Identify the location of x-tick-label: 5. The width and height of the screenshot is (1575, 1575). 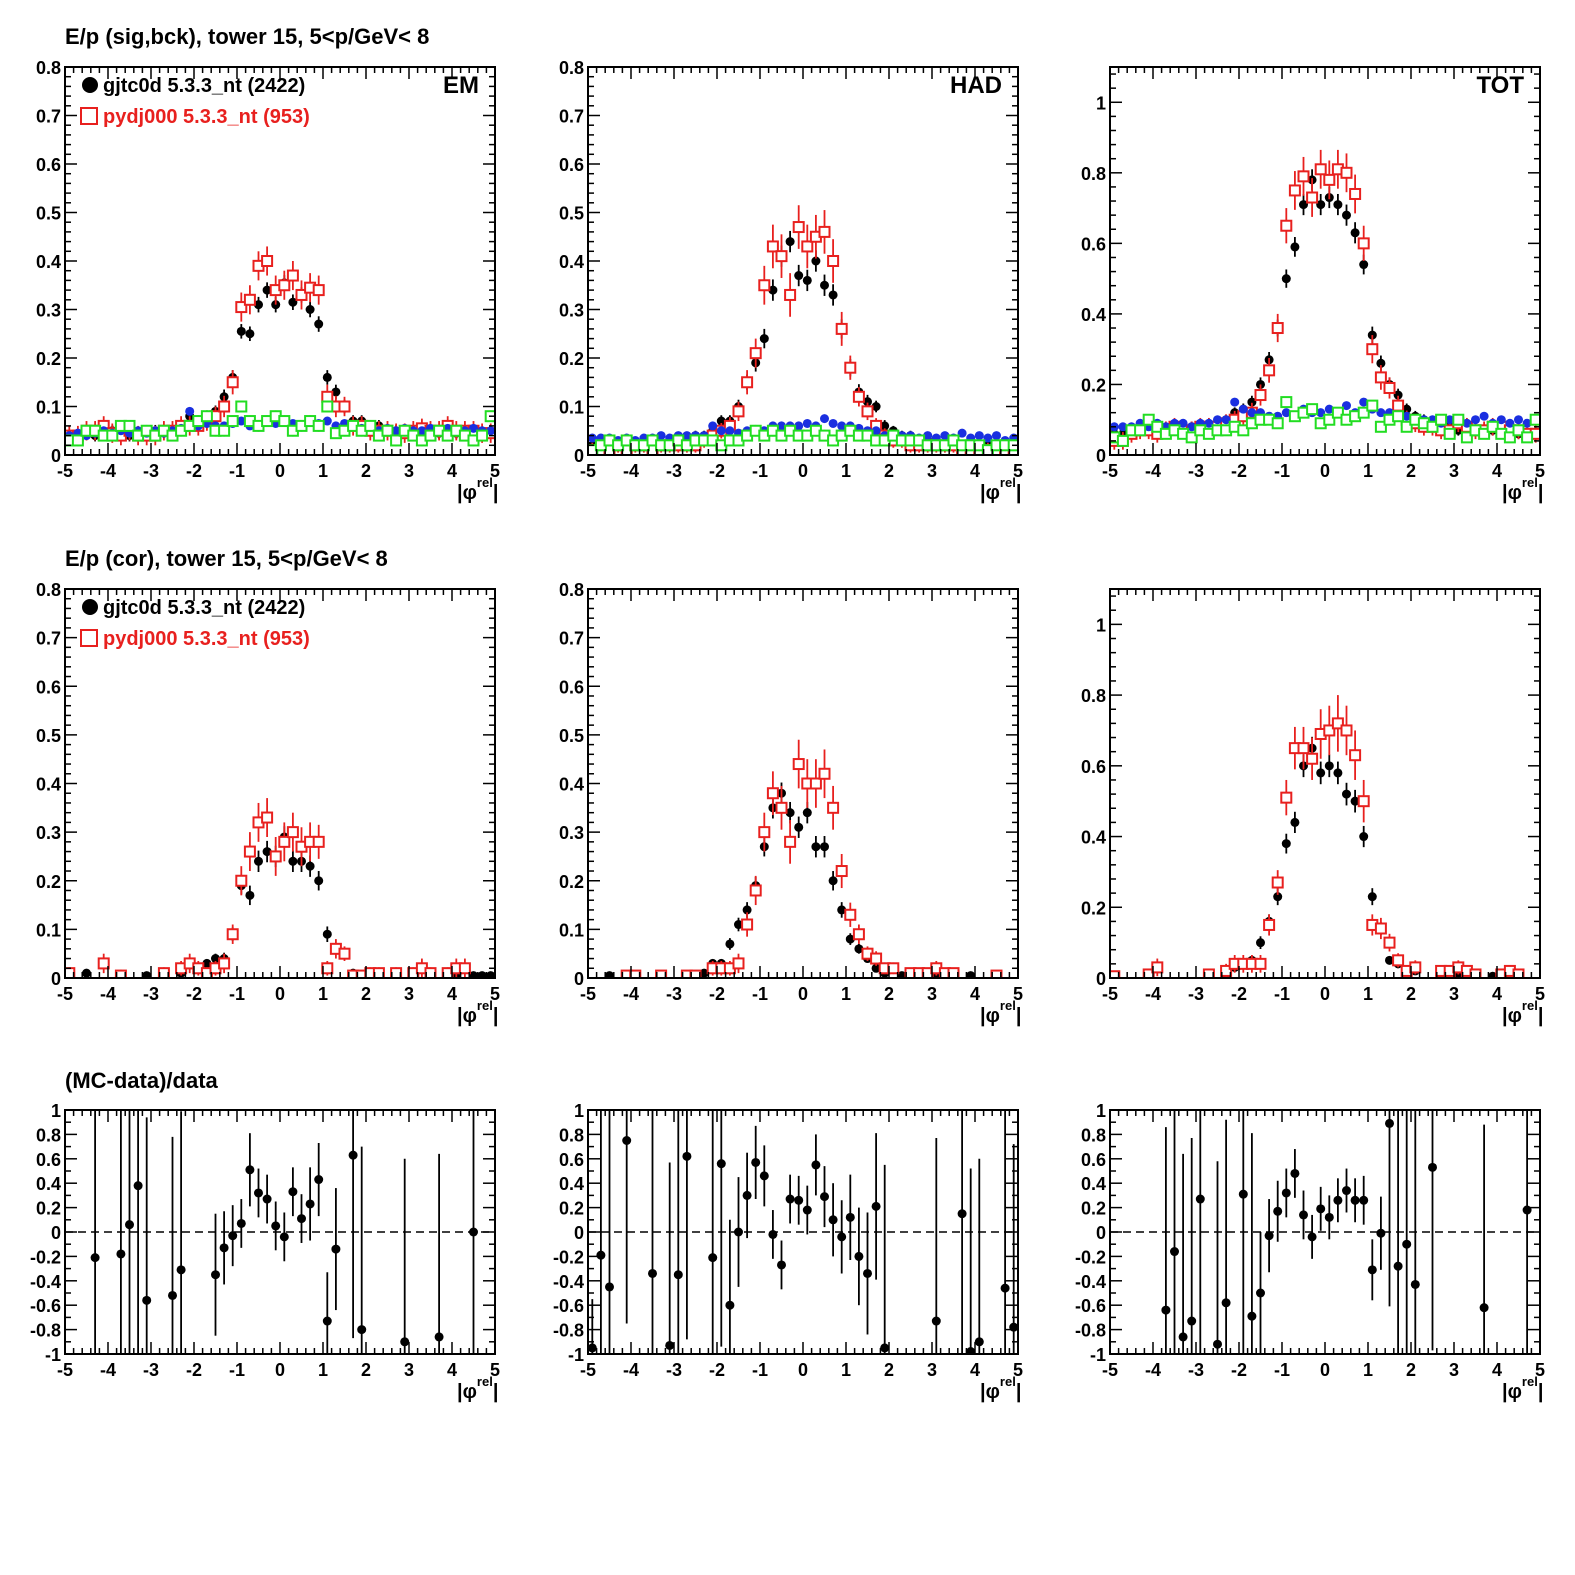
(1540, 471).